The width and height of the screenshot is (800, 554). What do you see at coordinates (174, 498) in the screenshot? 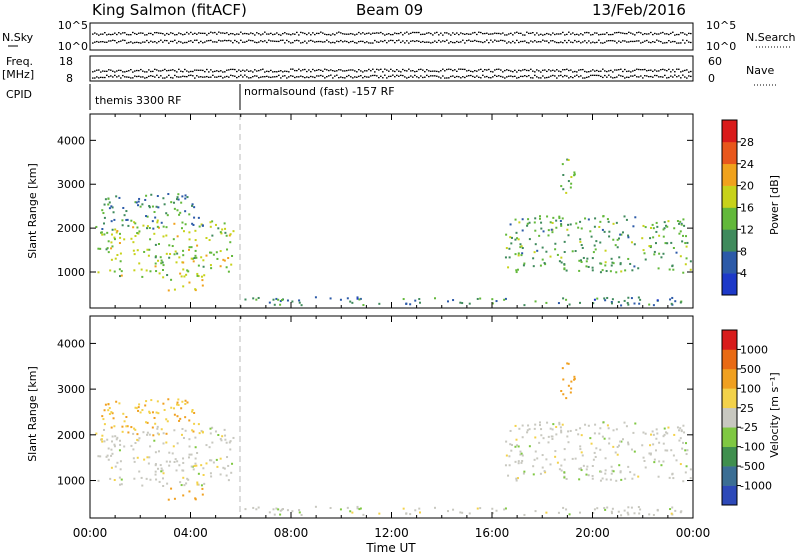
I see `velocity-cell-early-low-patch` at bounding box center [174, 498].